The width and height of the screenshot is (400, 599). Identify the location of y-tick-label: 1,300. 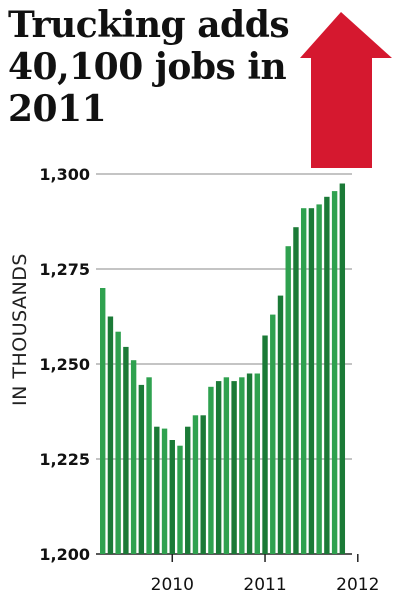
(64, 174).